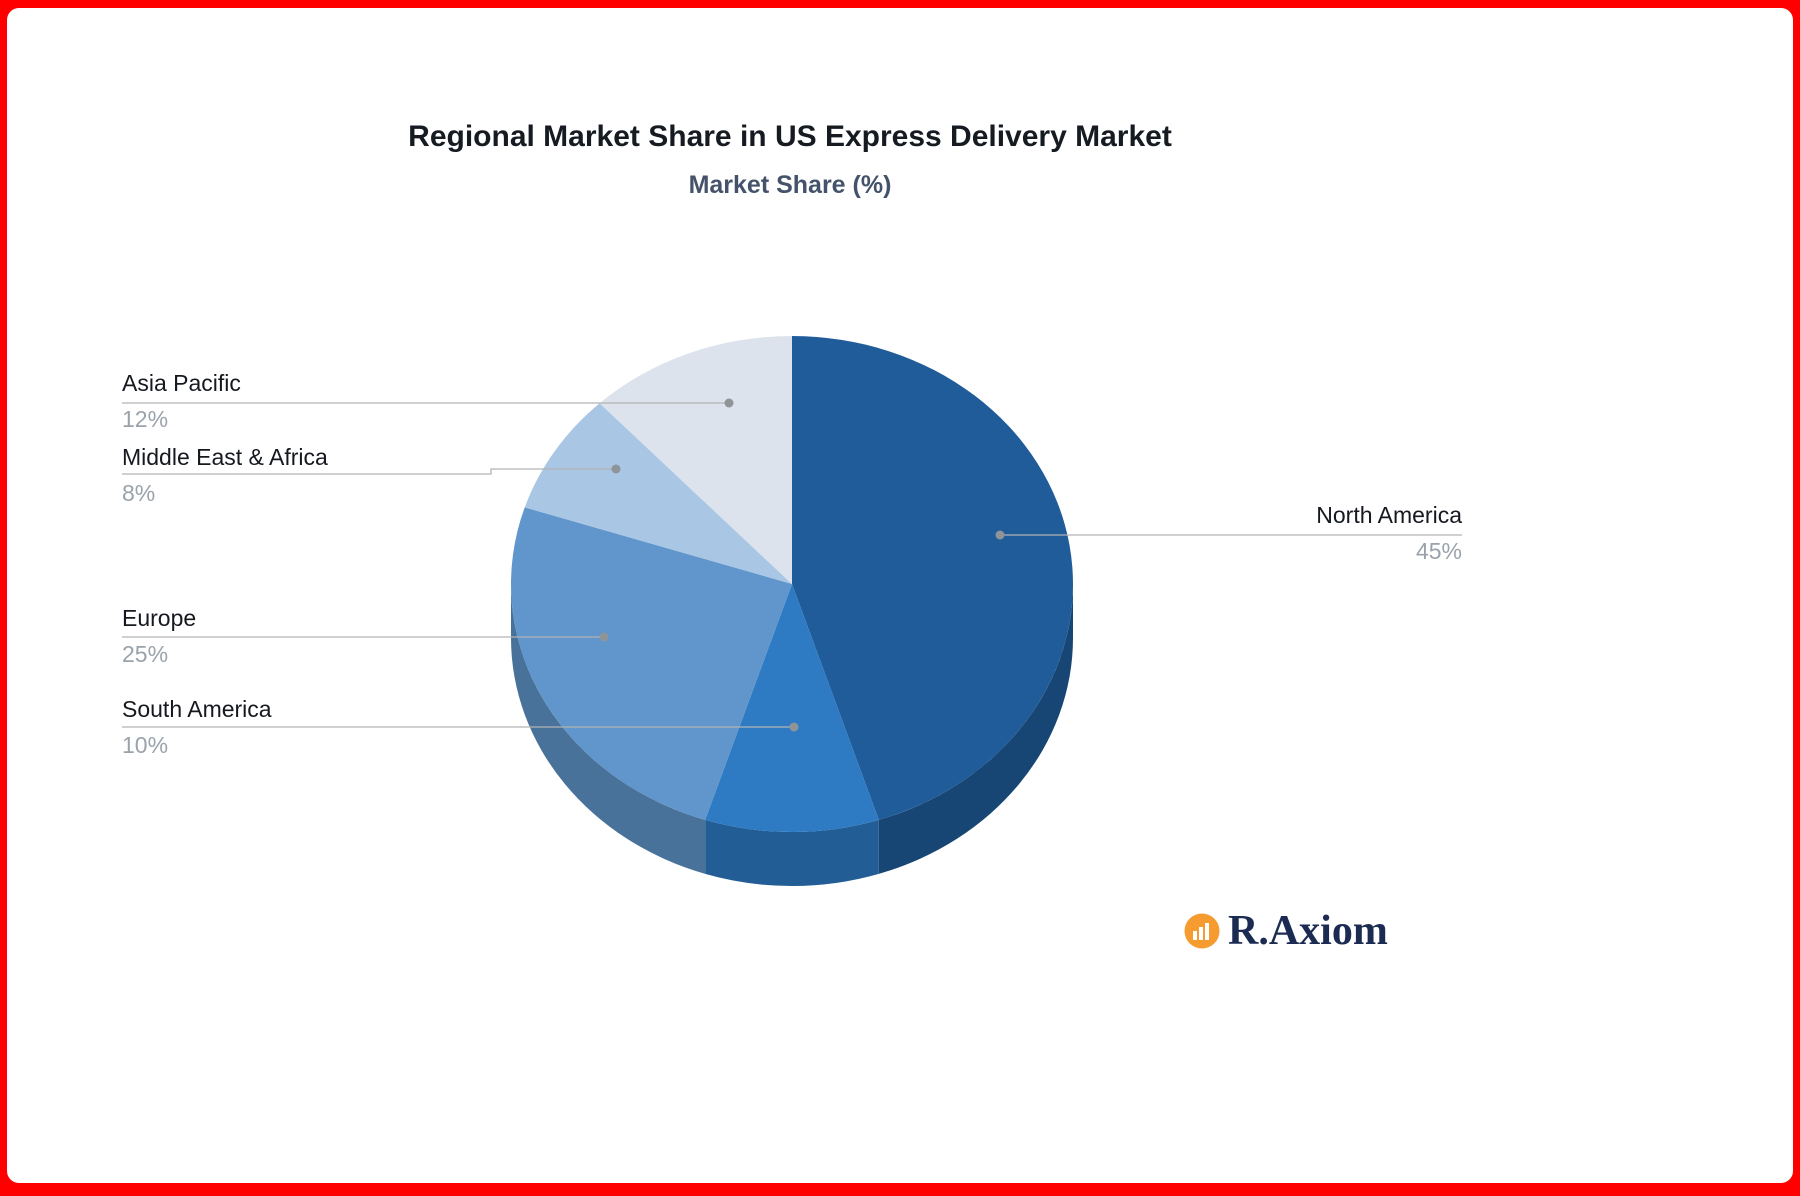 Image resolution: width=1800 pixels, height=1196 pixels. I want to click on leader-dot-north-america, so click(1000, 535).